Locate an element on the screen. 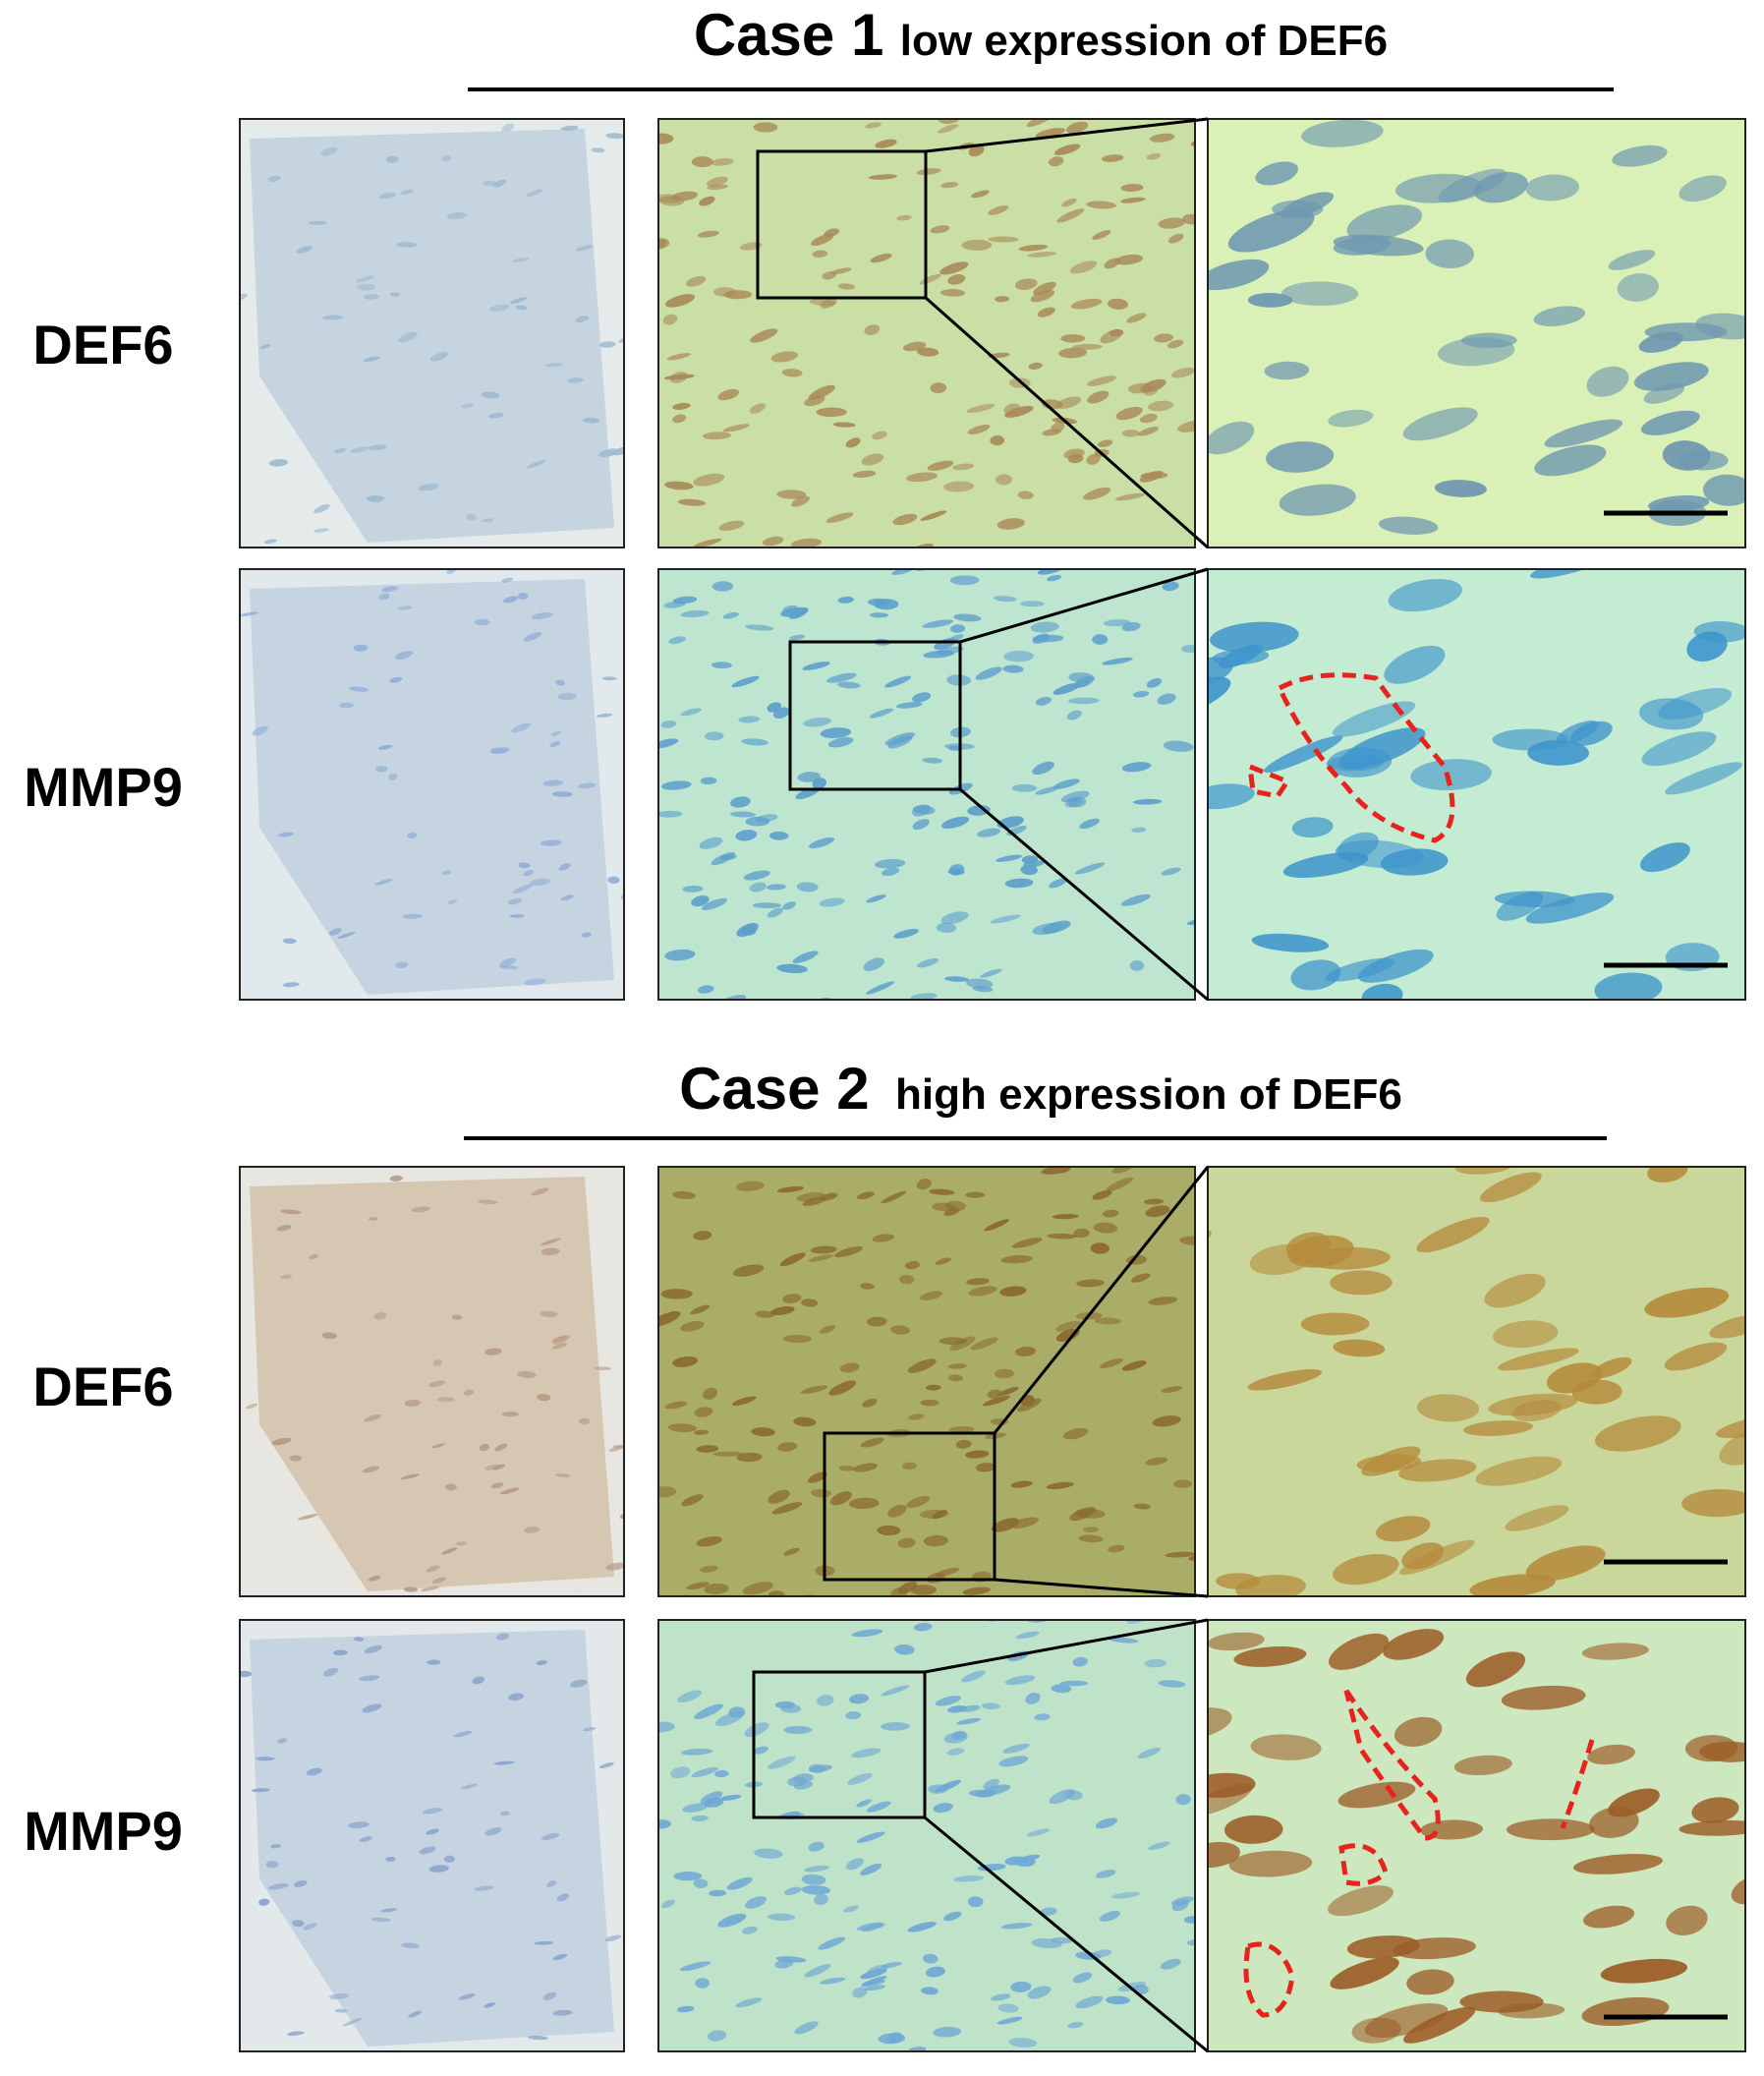  panel-frame is located at coordinates (926, 333).